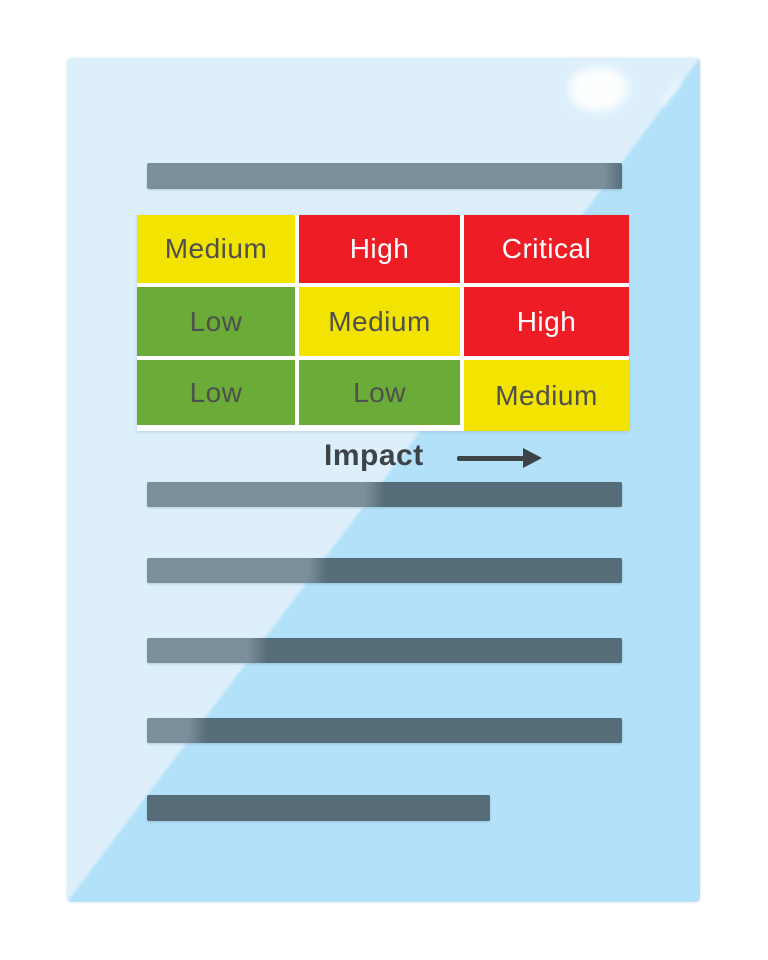  Describe the element at coordinates (374, 455) in the screenshot. I see `impact-axis-label: Impact` at that location.